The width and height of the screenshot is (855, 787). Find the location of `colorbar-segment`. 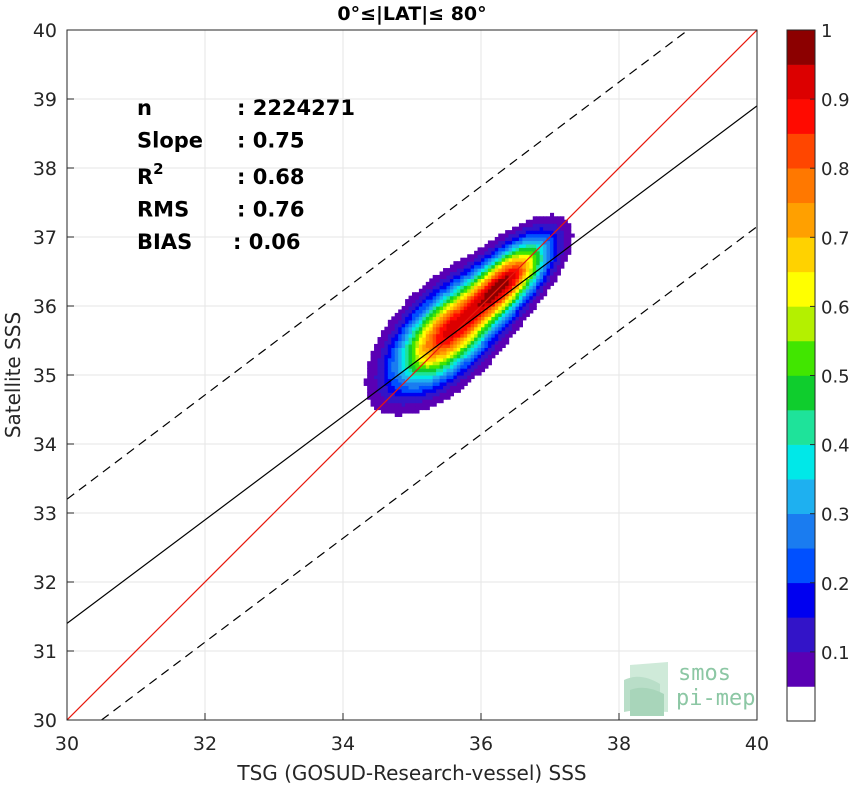

colorbar-segment is located at coordinates (801, 462).